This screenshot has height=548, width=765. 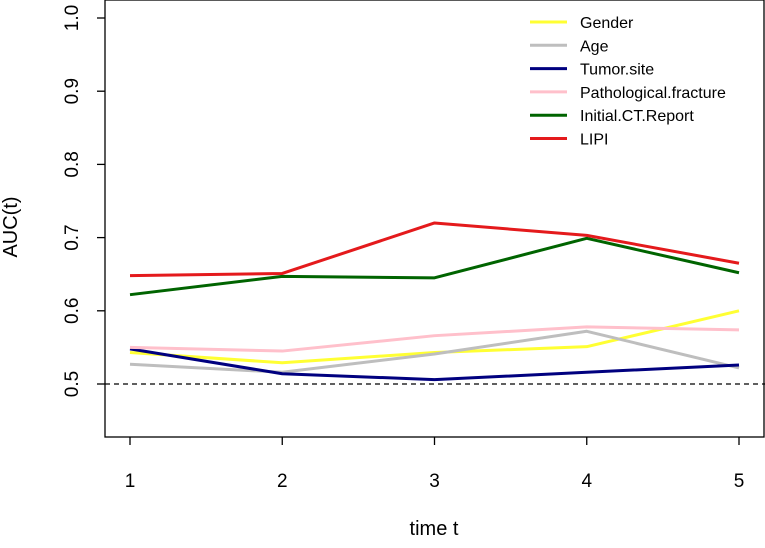 I want to click on series-line-initial-ct-report, so click(x=434, y=266).